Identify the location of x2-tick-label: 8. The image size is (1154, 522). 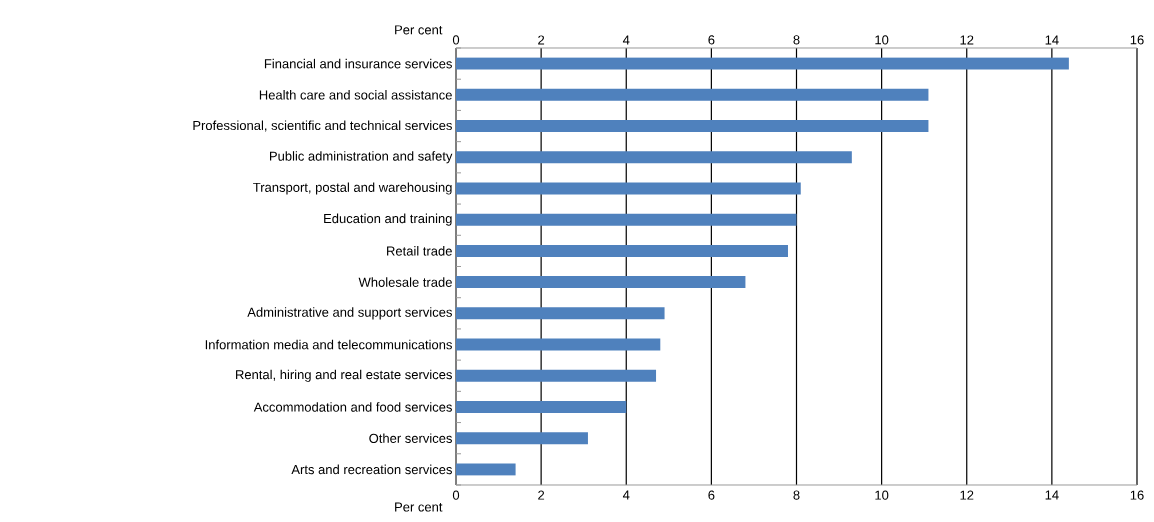
(796, 495).